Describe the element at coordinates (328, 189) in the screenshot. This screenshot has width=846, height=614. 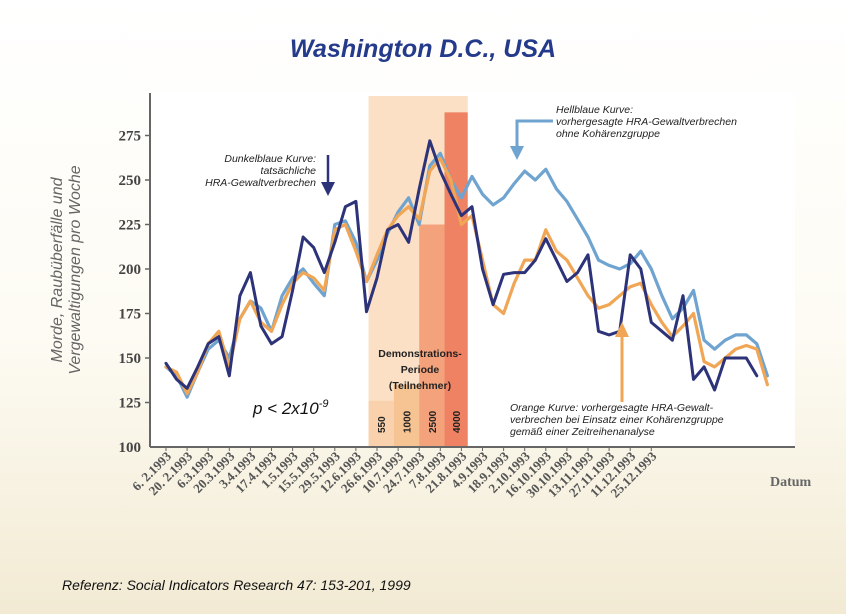
I see `dark-curve-arrow-icon` at that location.